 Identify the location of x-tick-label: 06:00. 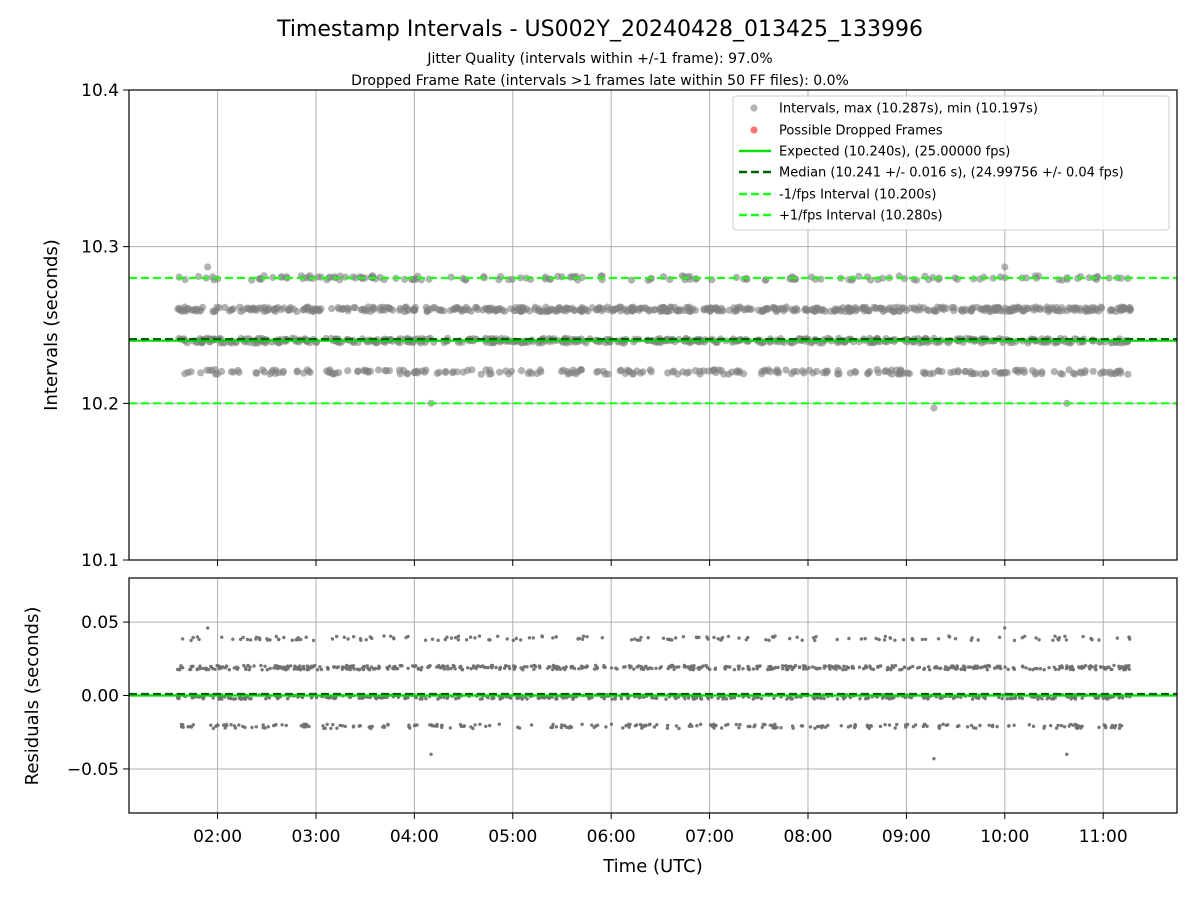
(611, 837).